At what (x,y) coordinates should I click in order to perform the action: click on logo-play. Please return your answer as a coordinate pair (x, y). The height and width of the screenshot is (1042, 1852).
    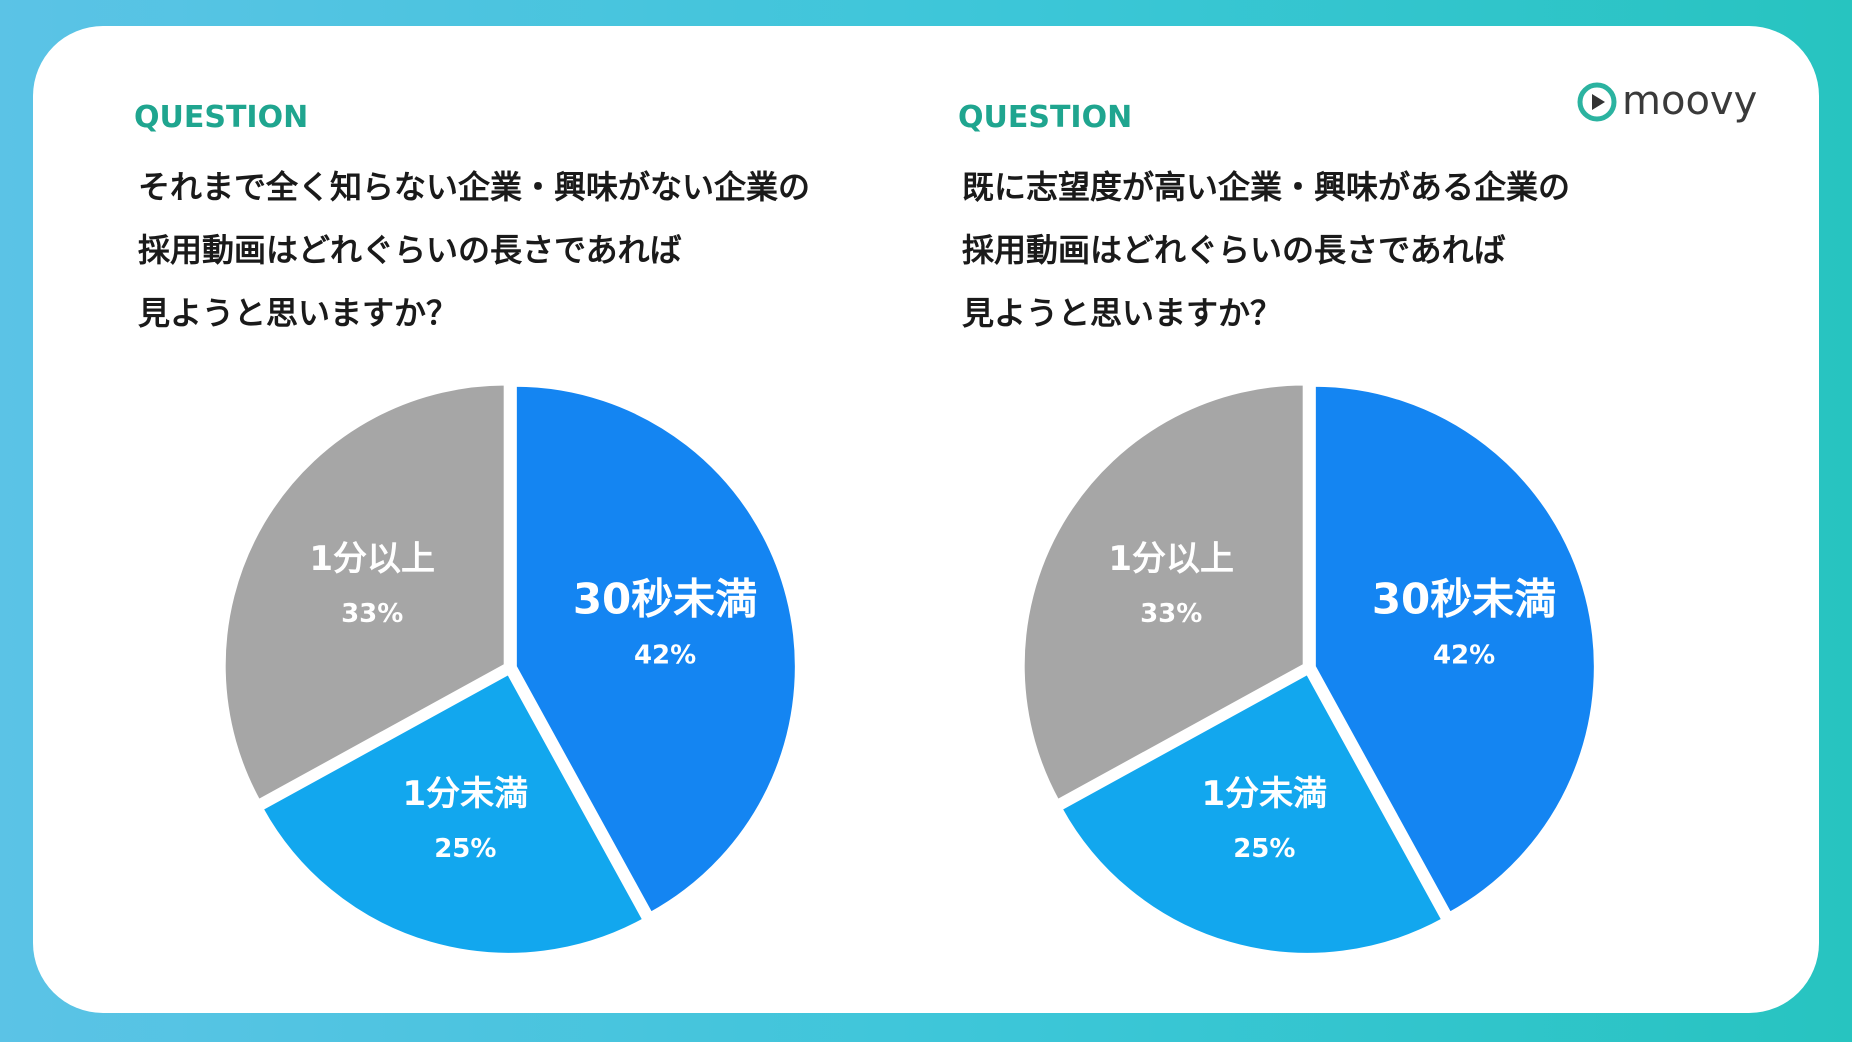
    Looking at the image, I should click on (1598, 102).